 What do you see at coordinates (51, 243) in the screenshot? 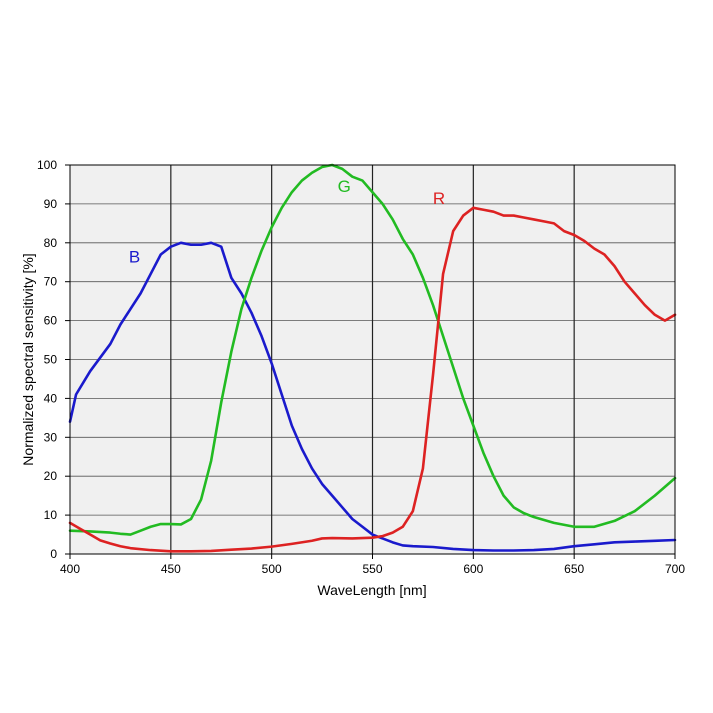
I see `y-tick-label-80: 80` at bounding box center [51, 243].